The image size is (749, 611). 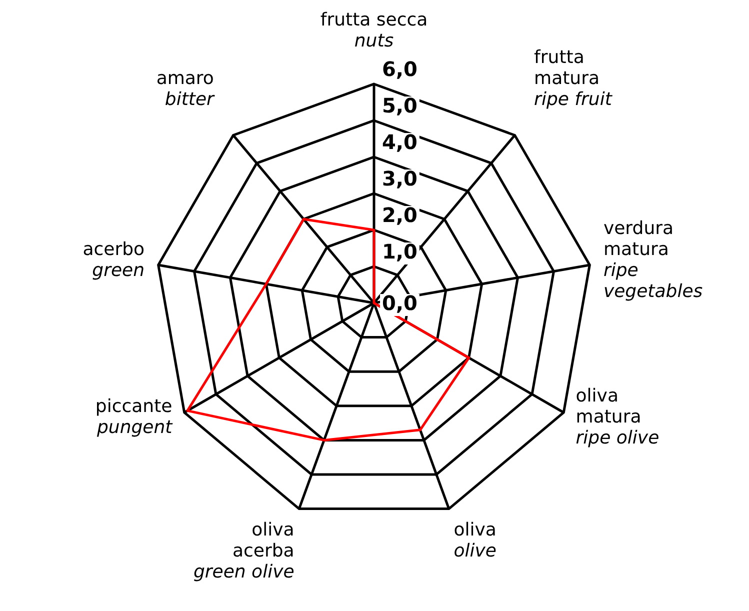 I want to click on spoke-label: oliva olive, so click(x=475, y=541).